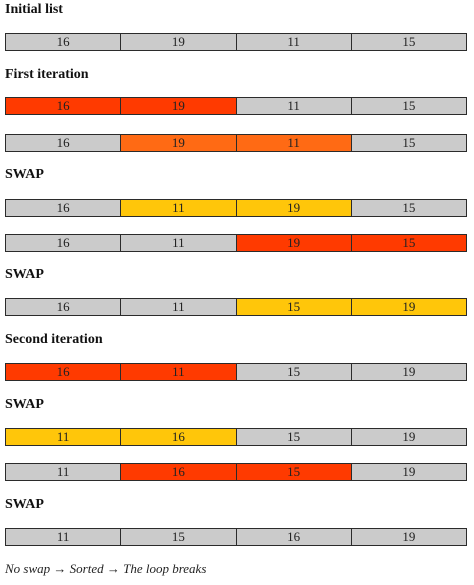  I want to click on step-heading: Second iteration, so click(54, 339).